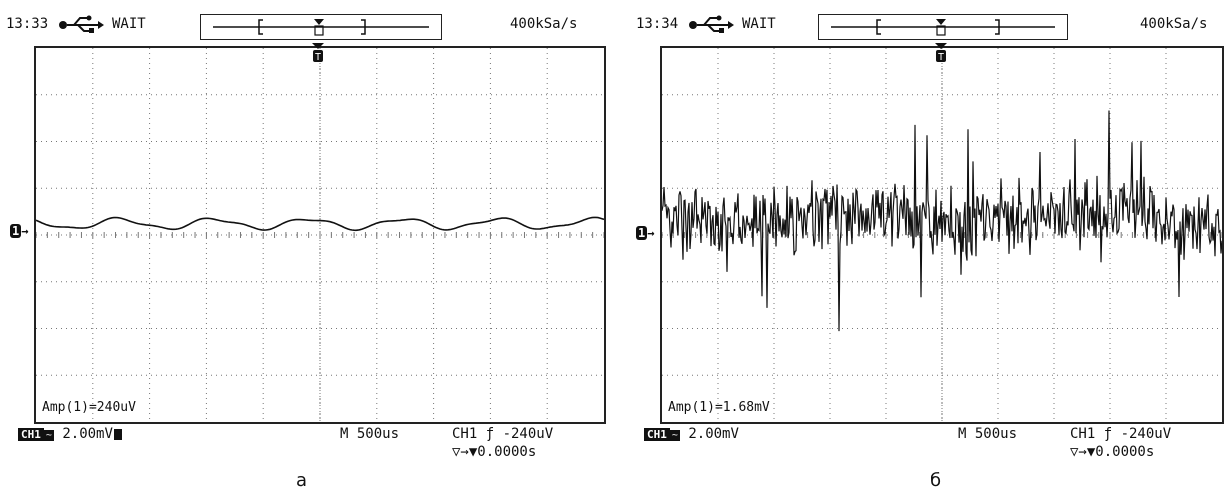  I want to click on status-bar: 13:34 WAIT, so click(930, 24).